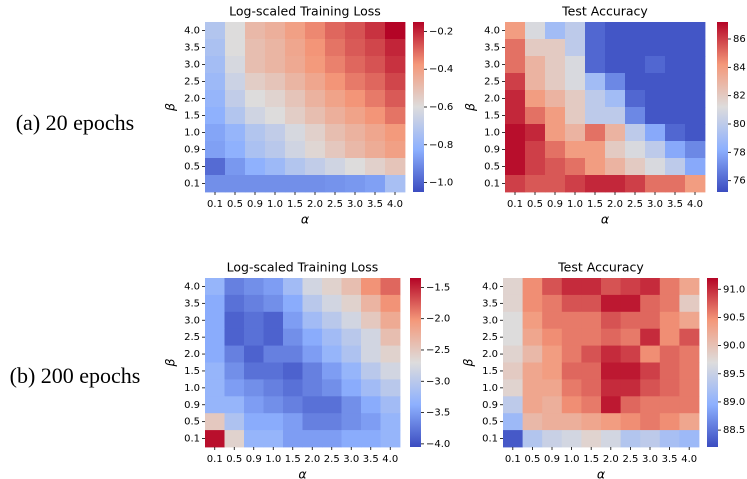  I want to click on y-tick-label: 2.5, so click(192, 337).